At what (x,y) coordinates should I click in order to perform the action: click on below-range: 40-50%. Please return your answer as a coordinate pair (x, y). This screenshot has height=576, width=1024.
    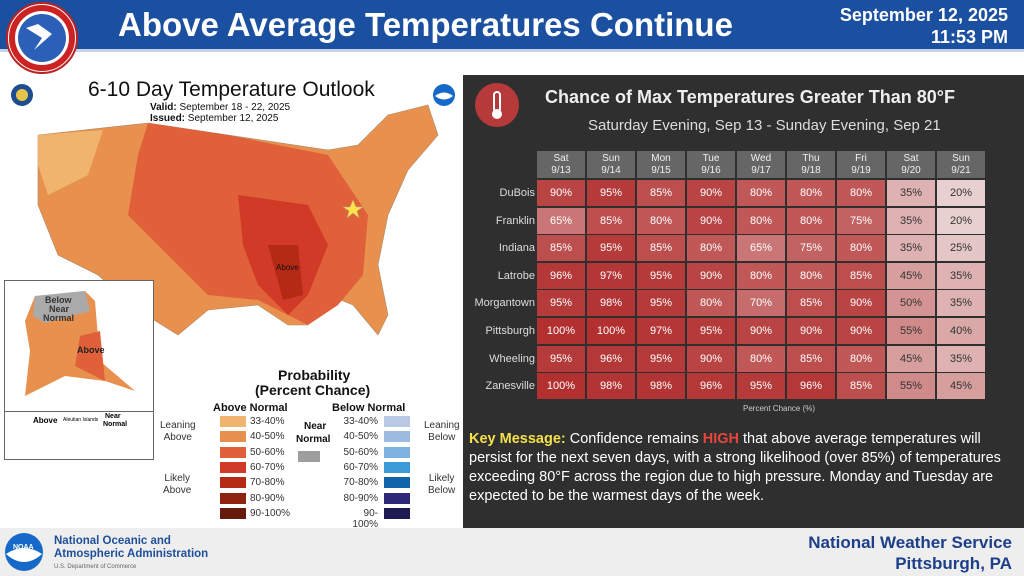
    Looking at the image, I should click on (360, 437).